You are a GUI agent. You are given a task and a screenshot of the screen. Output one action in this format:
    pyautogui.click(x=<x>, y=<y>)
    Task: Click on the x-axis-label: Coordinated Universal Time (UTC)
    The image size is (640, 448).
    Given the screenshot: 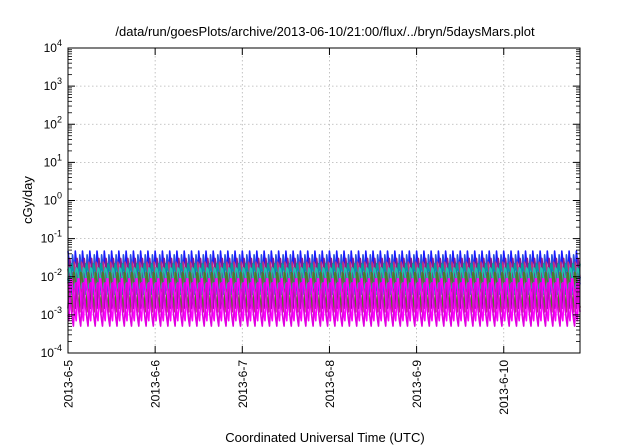 What is the action you would take?
    pyautogui.click(x=324, y=437)
    